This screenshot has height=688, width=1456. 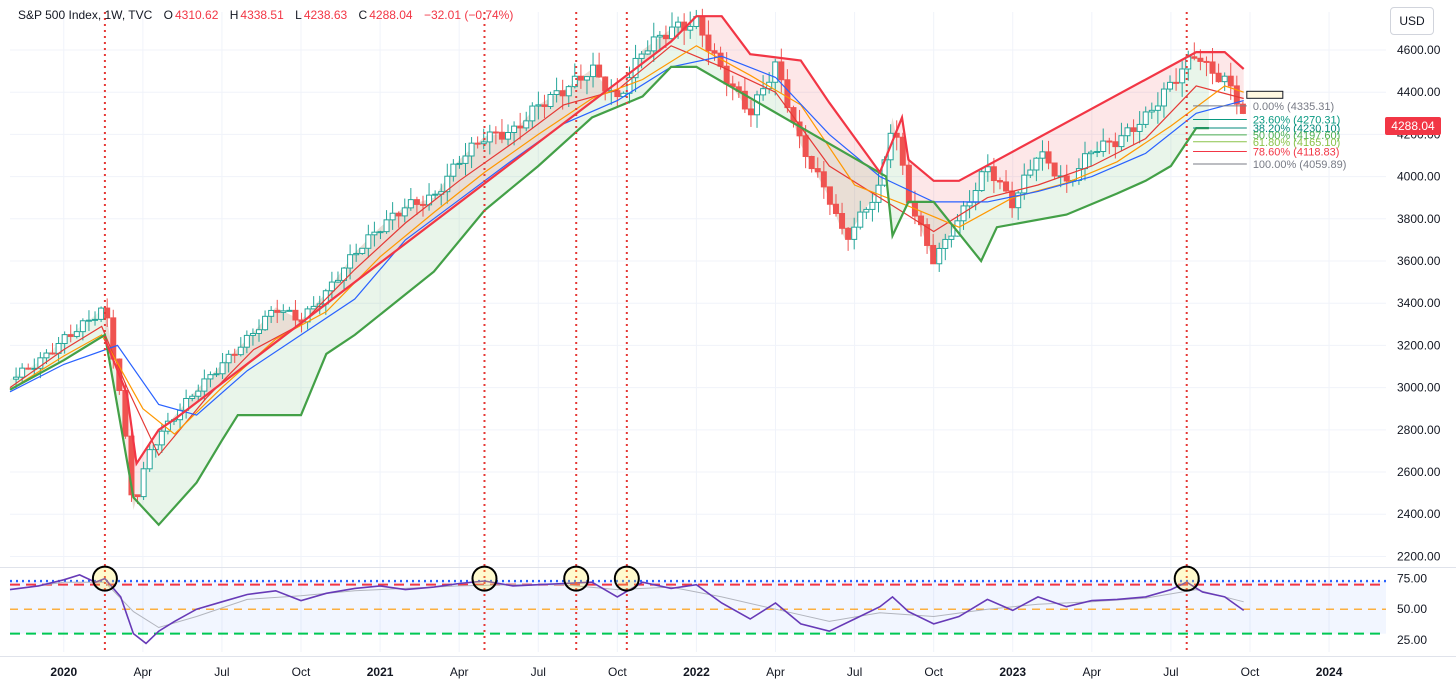 I want to click on time-axis-label: 2023, so click(x=1012, y=672).